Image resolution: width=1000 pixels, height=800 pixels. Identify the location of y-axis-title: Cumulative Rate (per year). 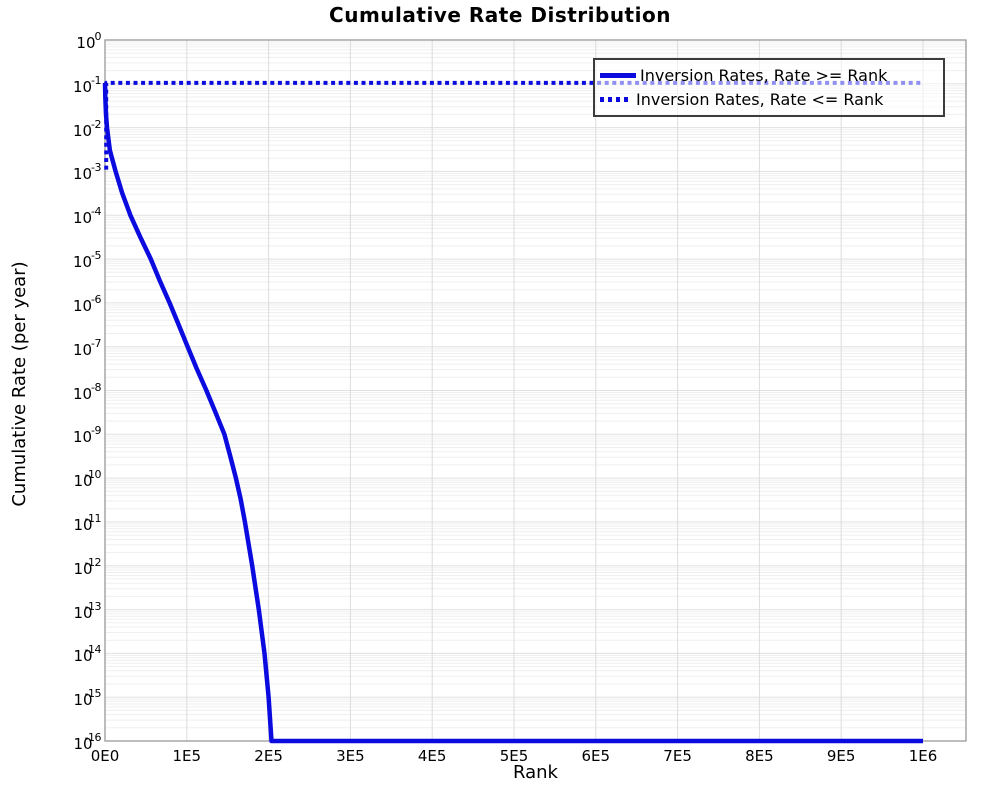
(19, 384).